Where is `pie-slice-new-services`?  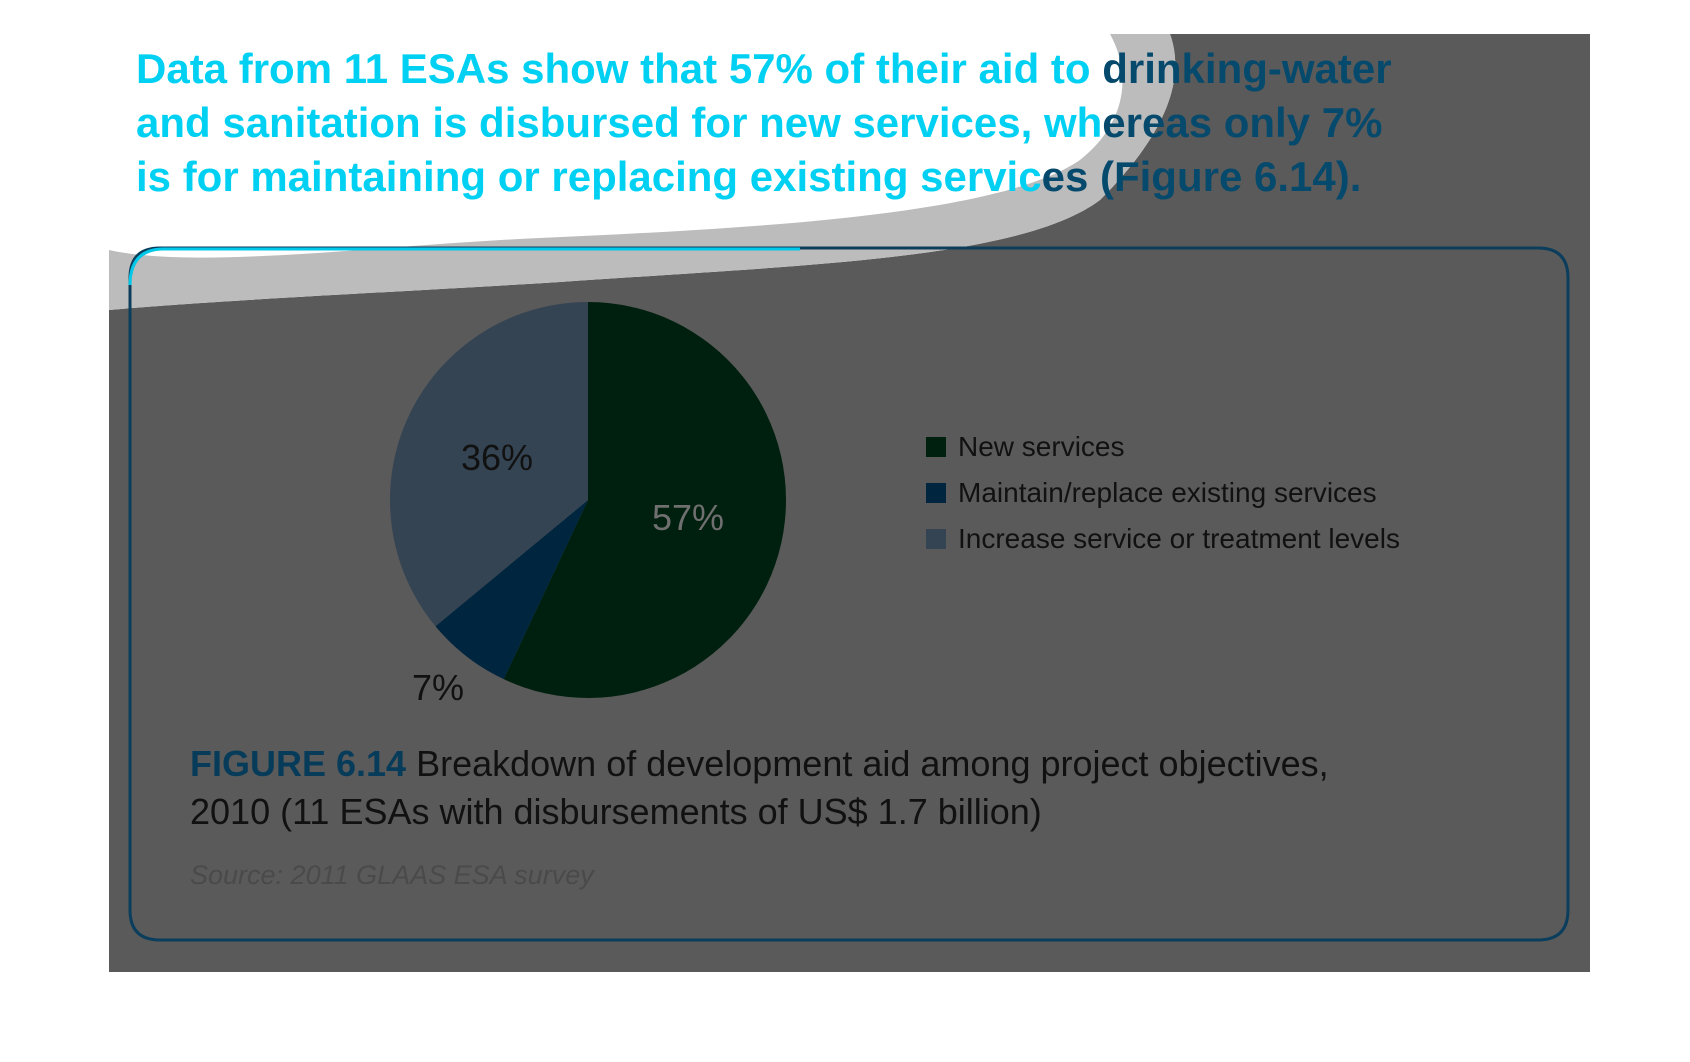
pie-slice-new-services is located at coordinates (645, 500).